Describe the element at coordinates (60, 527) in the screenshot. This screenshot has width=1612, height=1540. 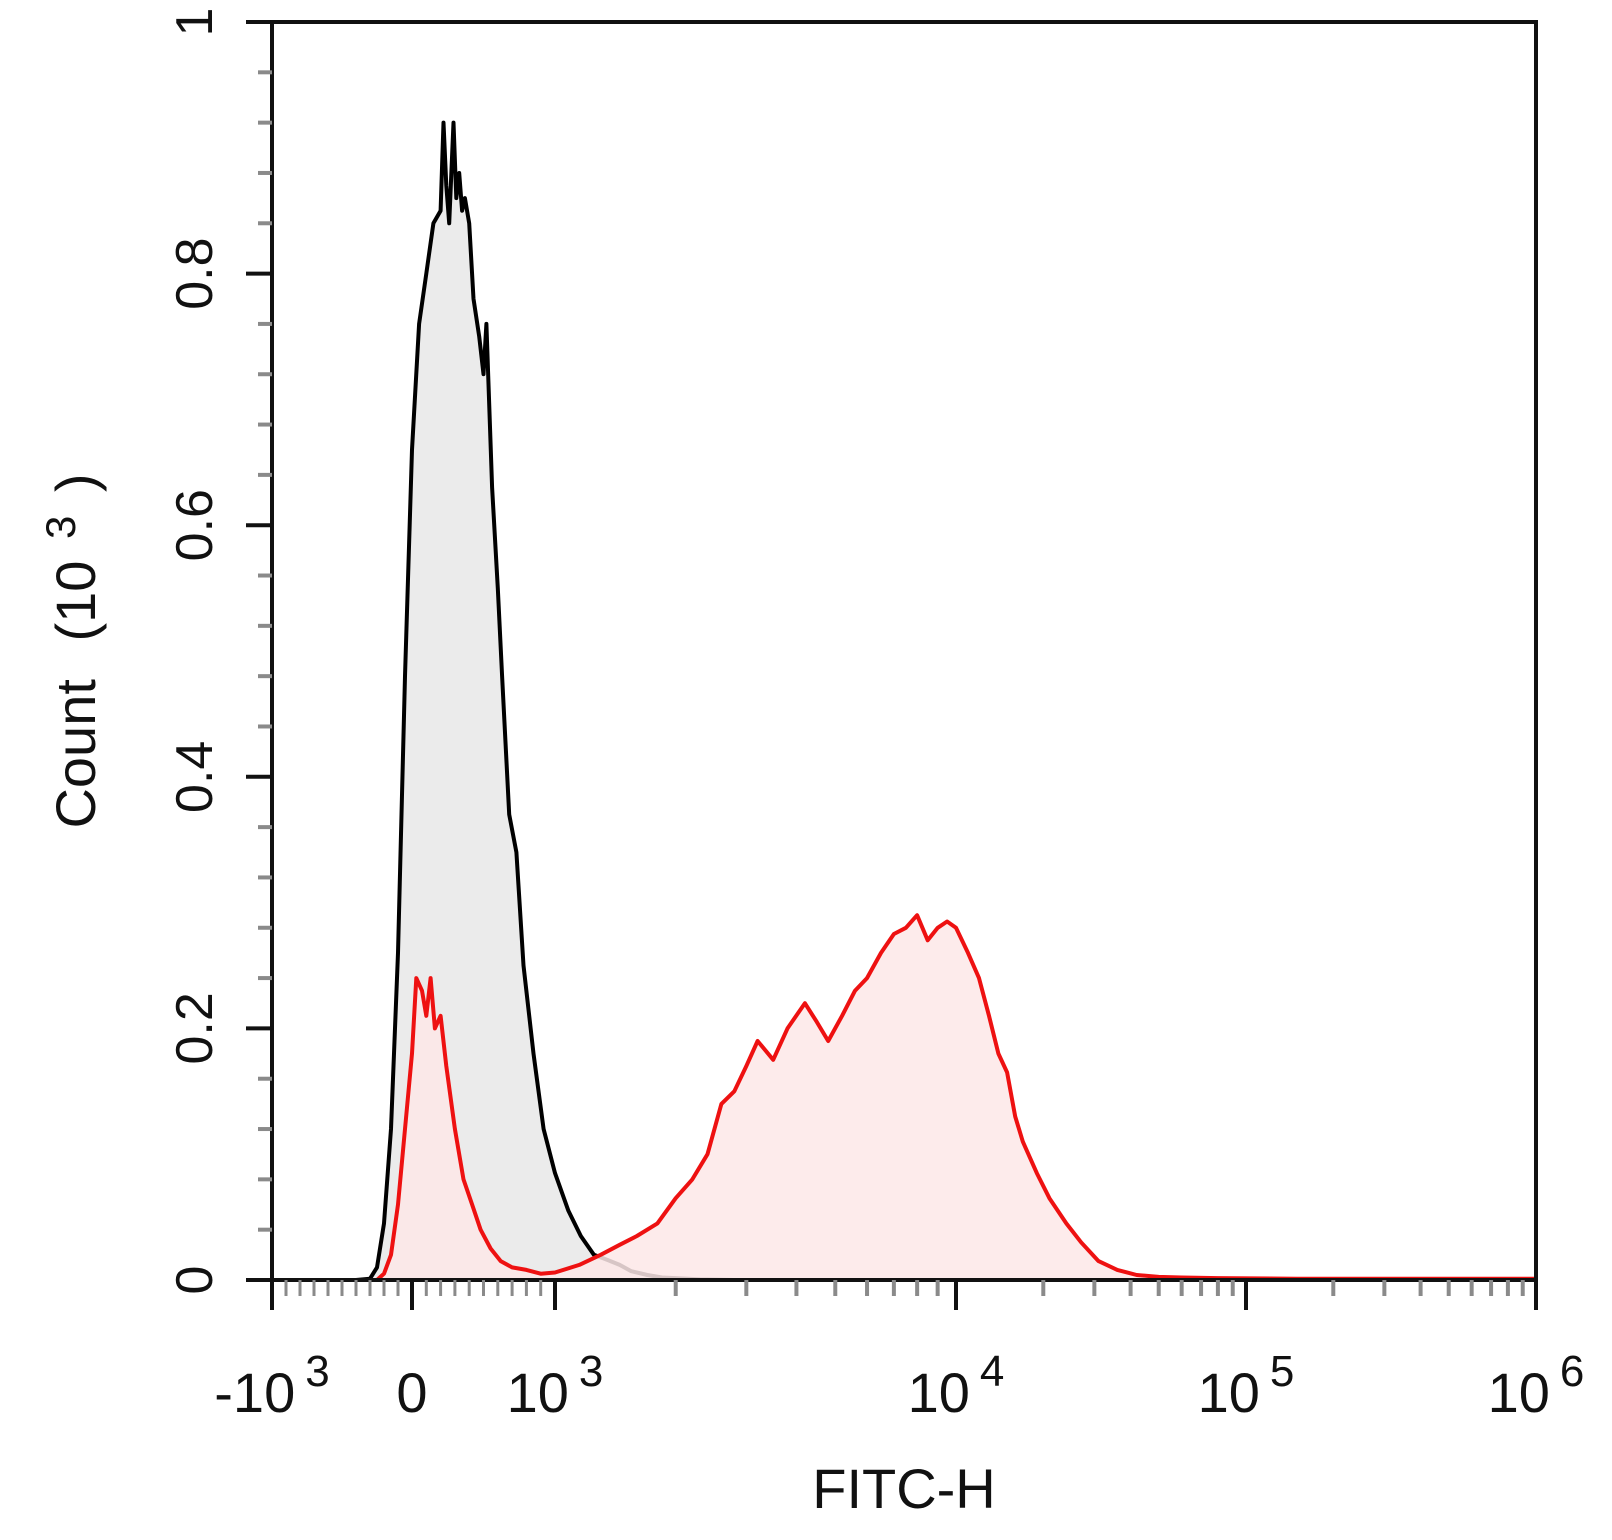
I see `y-axis-title-unit-exp: 3` at that location.